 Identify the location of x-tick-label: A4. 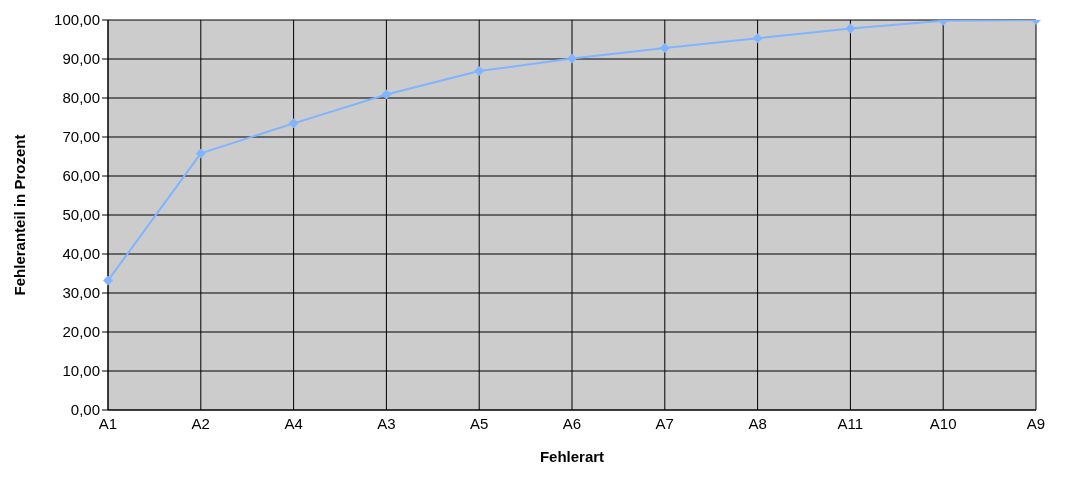
(293, 423).